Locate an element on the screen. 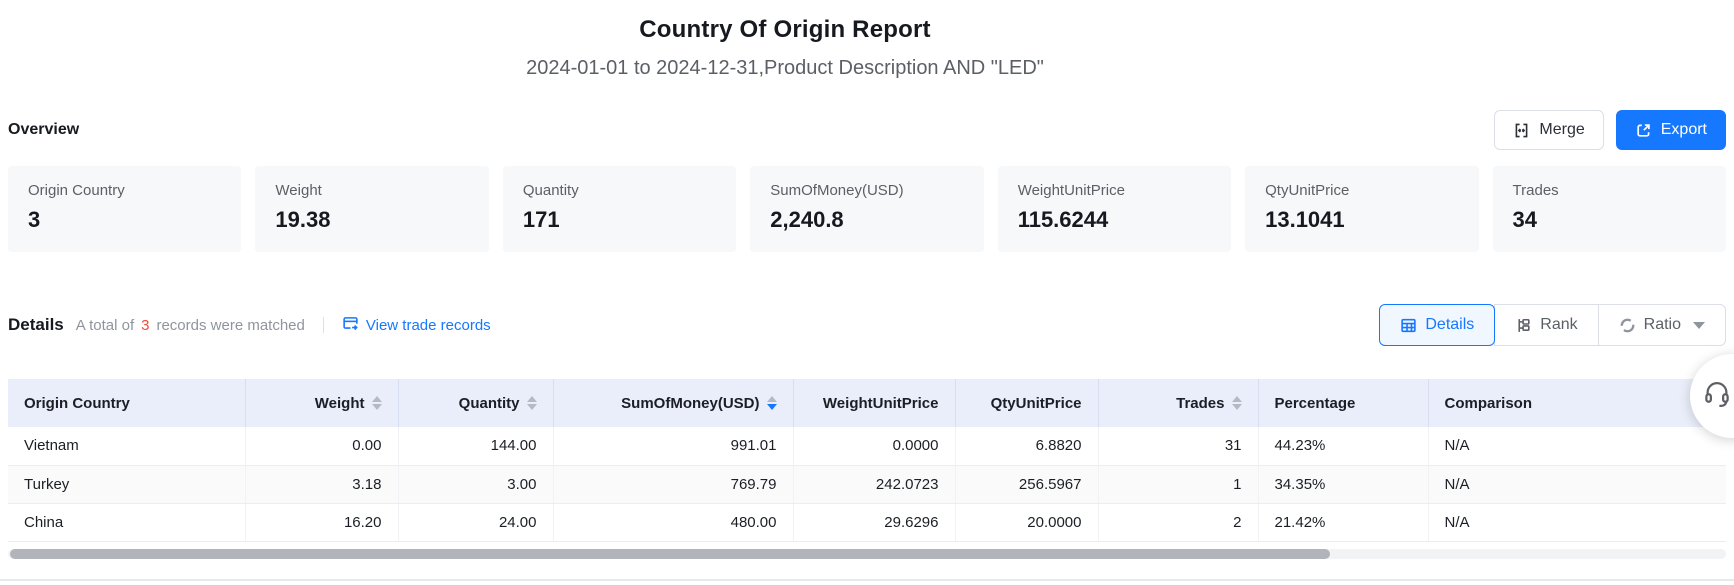  merge-button: Merge is located at coordinates (1549, 130).